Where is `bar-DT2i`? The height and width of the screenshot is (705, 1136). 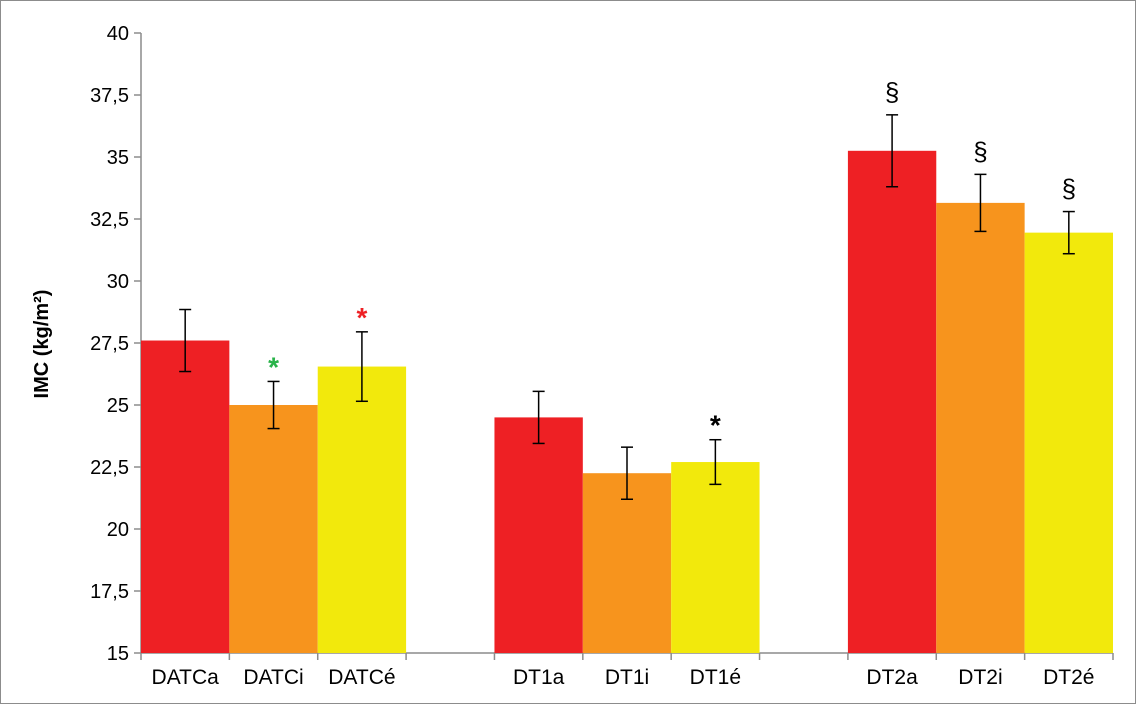 bar-DT2i is located at coordinates (980, 427).